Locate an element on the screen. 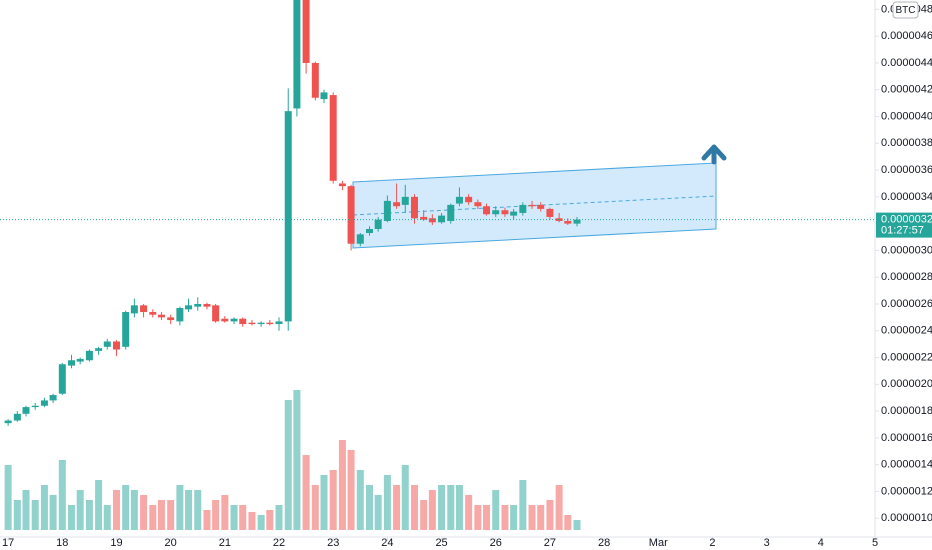  channel-midline is located at coordinates (534, 205).